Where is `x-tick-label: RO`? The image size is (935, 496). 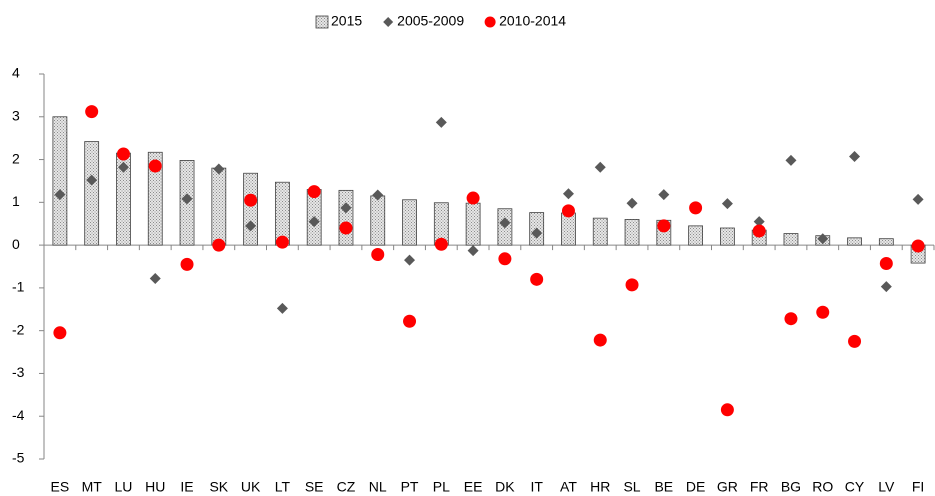
x-tick-label: RO is located at coordinates (822, 487).